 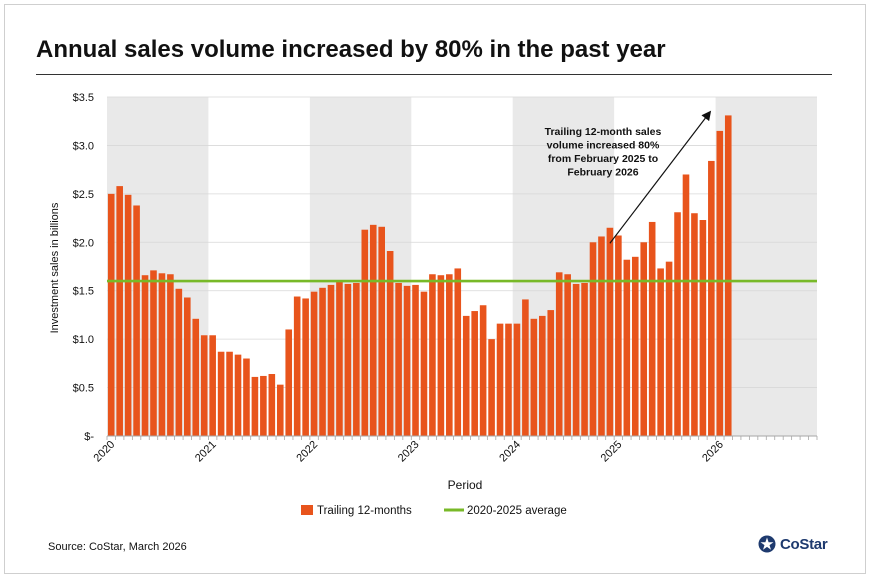 I want to click on y-tick-label: $-, so click(x=89, y=437).